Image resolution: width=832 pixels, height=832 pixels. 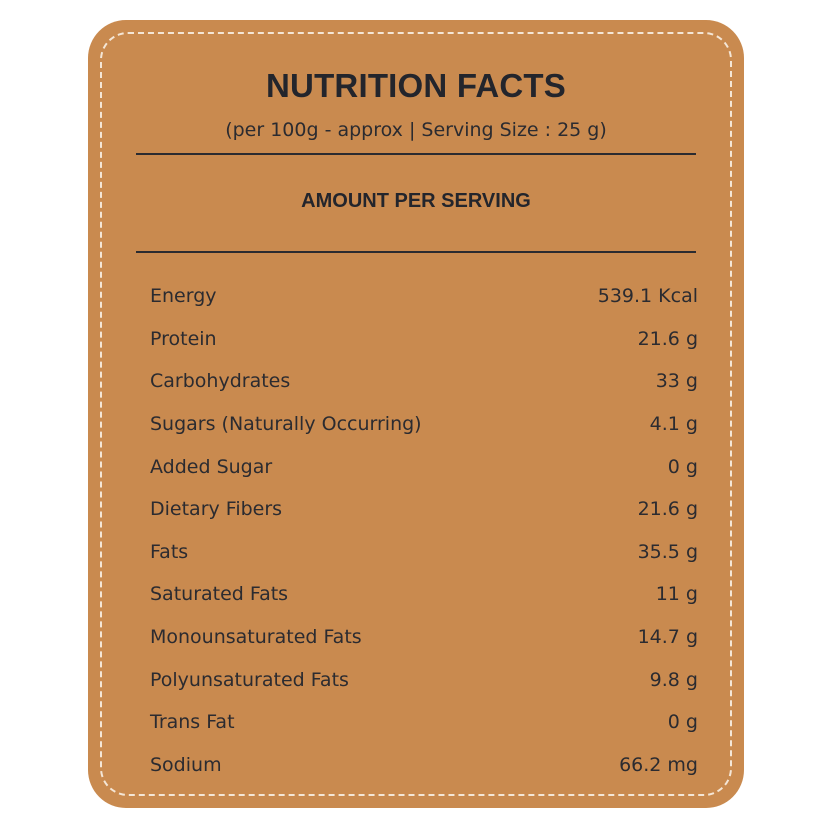 I want to click on nutrient-row-sugars: Sugars (Naturally Occurring) 4.1 g, so click(x=424, y=424).